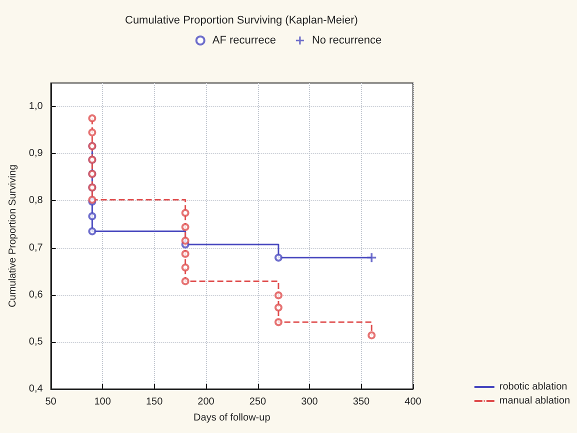 This screenshot has height=433, width=577. I want to click on x-tick-label: 100, so click(103, 402).